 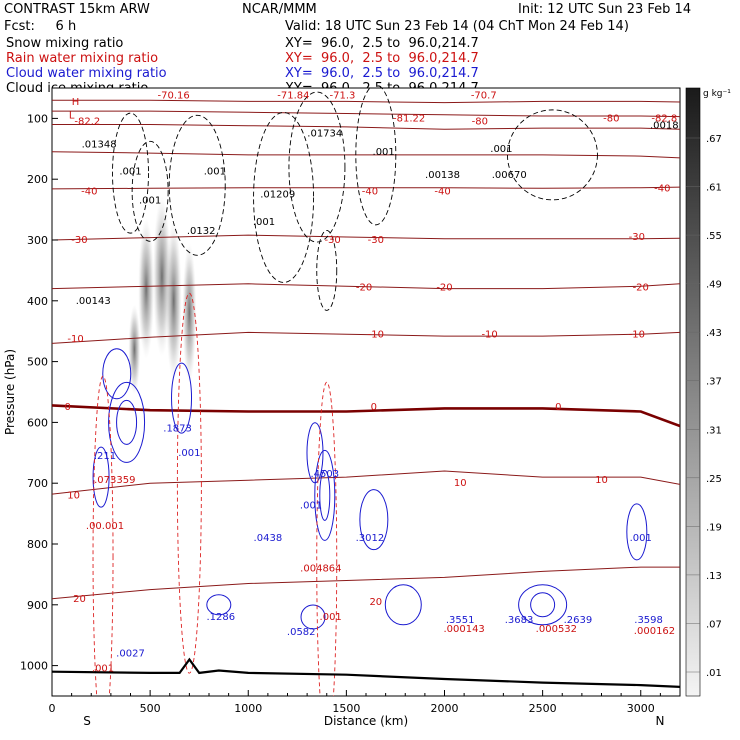 What do you see at coordinates (89, 191) in the screenshot?
I see `contour-label: -40` at bounding box center [89, 191].